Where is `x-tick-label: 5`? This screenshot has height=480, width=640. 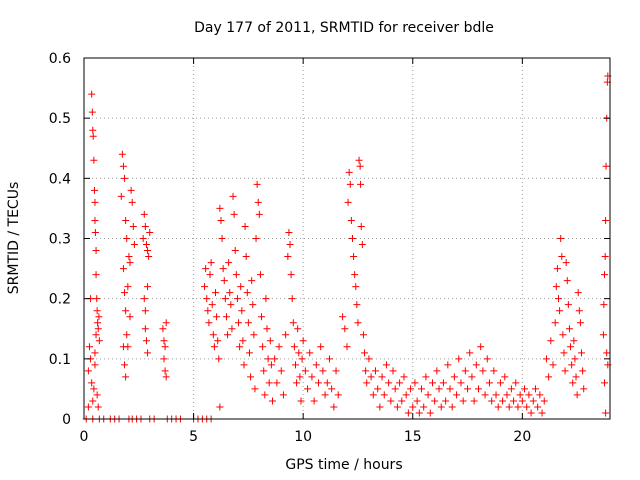
x-tick-label: 5 is located at coordinates (193, 437).